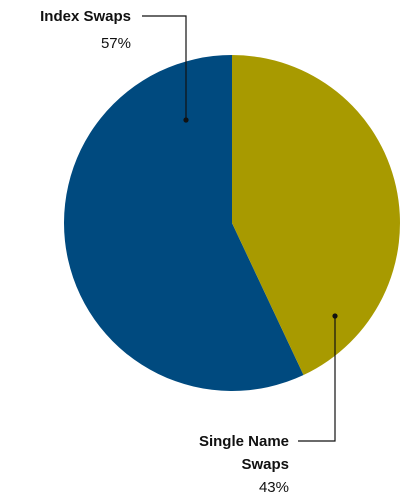  I want to click on label-index-swaps: Index Swaps, so click(85, 16).